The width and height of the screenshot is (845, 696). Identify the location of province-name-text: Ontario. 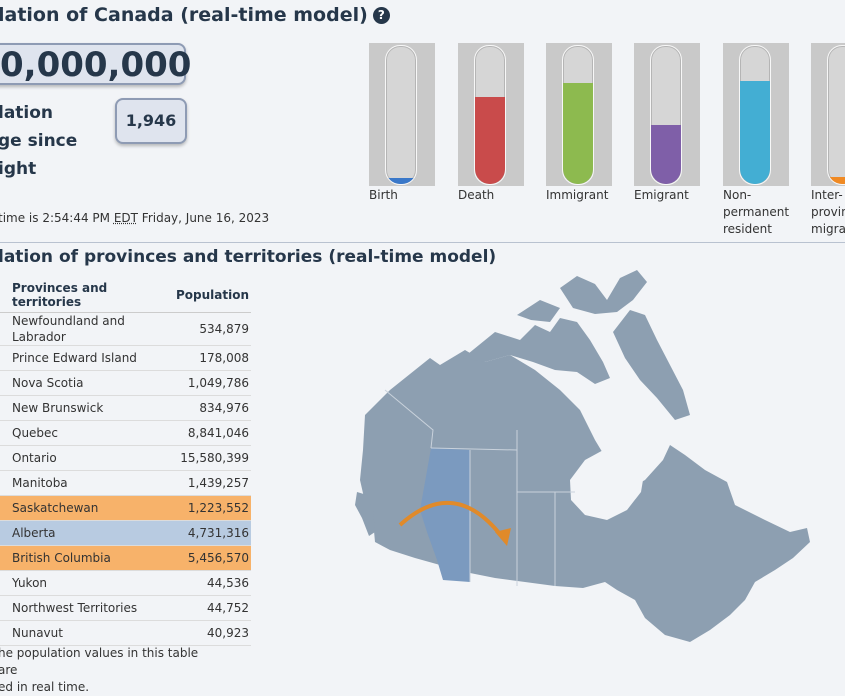
(34, 458).